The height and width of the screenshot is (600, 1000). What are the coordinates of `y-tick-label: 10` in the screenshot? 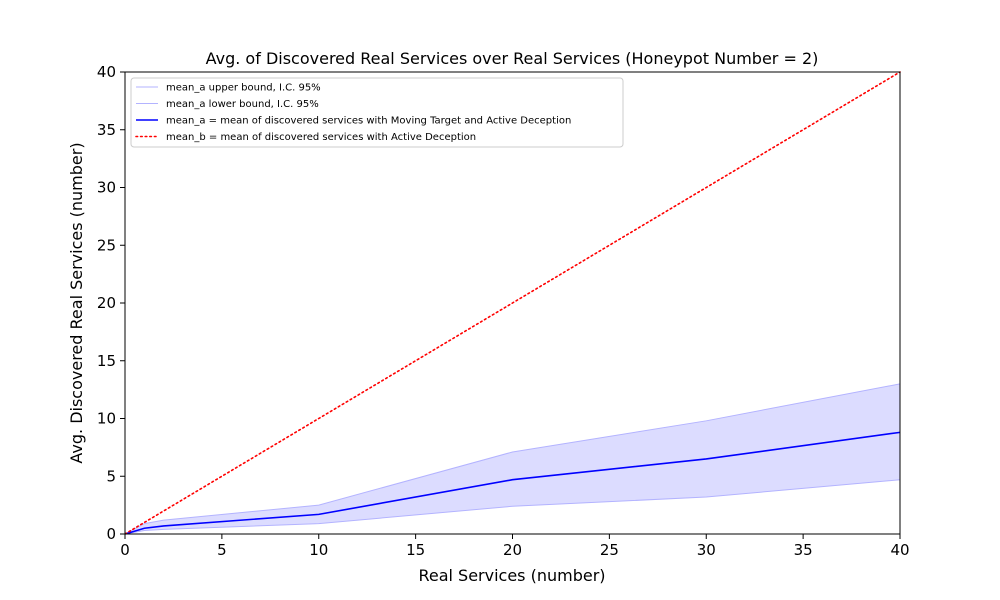 It's located at (106, 419).